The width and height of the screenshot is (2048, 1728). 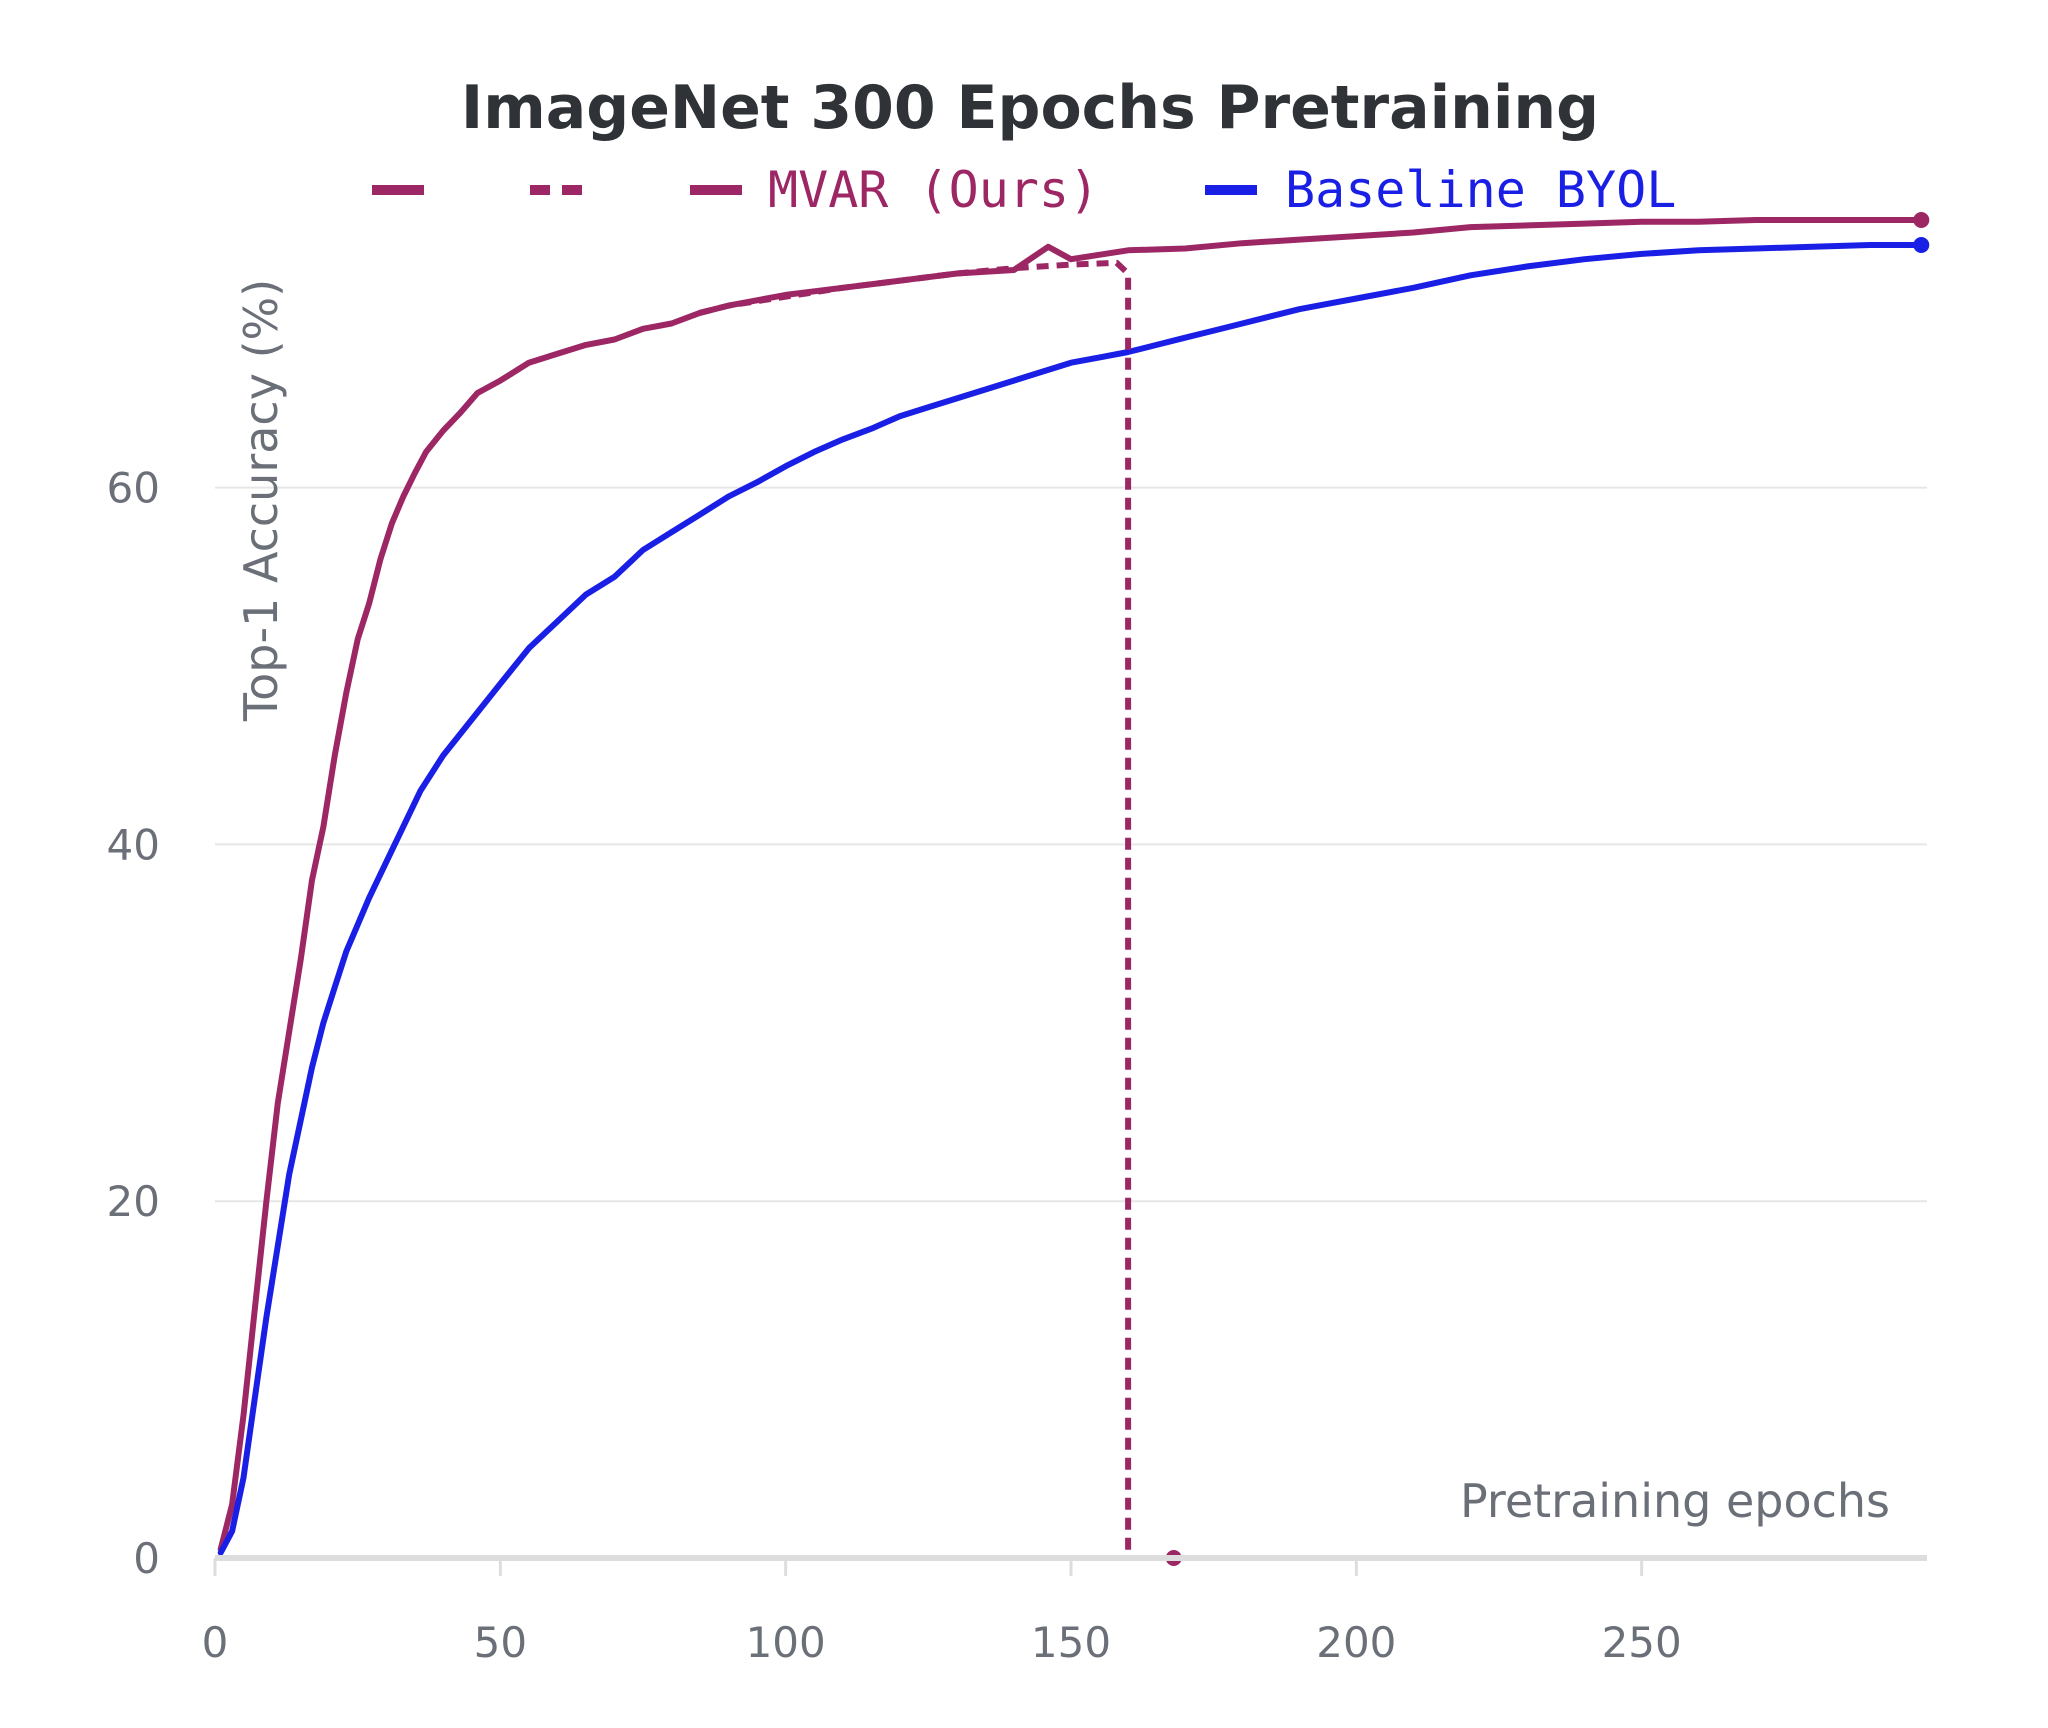 I want to click on x-tick-label: 0, so click(x=215, y=1642).